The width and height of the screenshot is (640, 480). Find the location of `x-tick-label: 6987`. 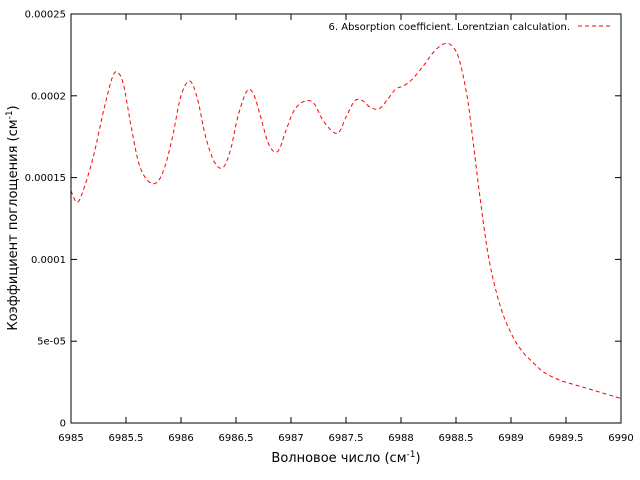

x-tick-label: 6987 is located at coordinates (290, 438).